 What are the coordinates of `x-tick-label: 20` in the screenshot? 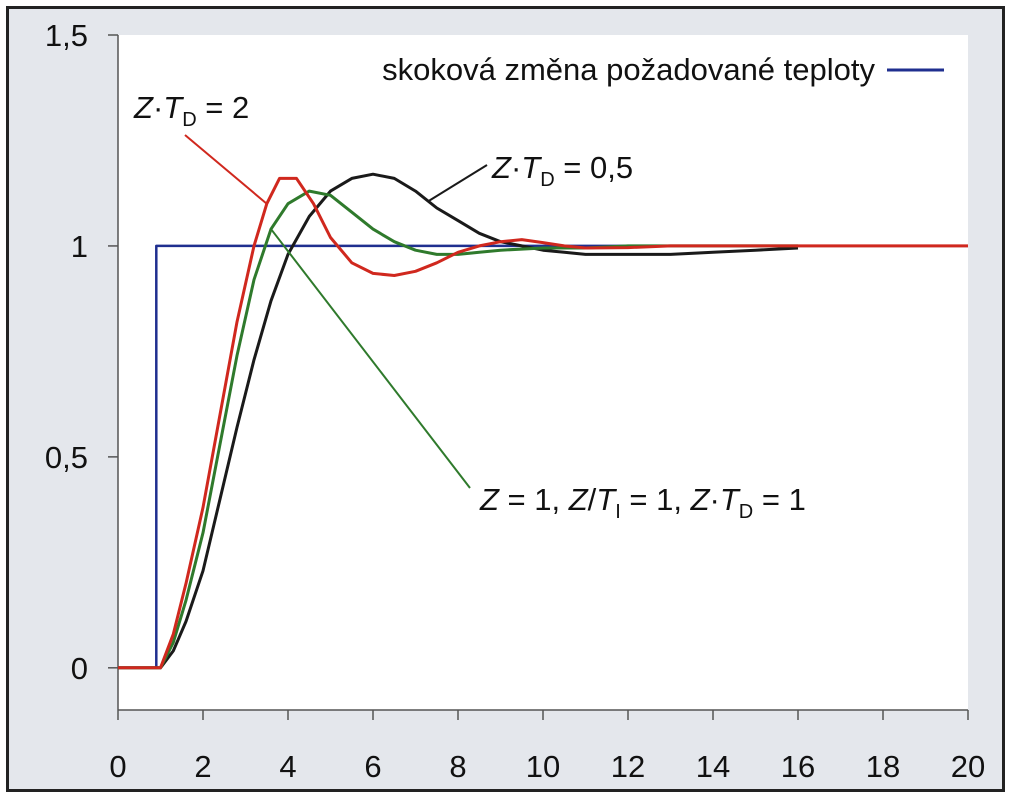 It's located at (968, 766).